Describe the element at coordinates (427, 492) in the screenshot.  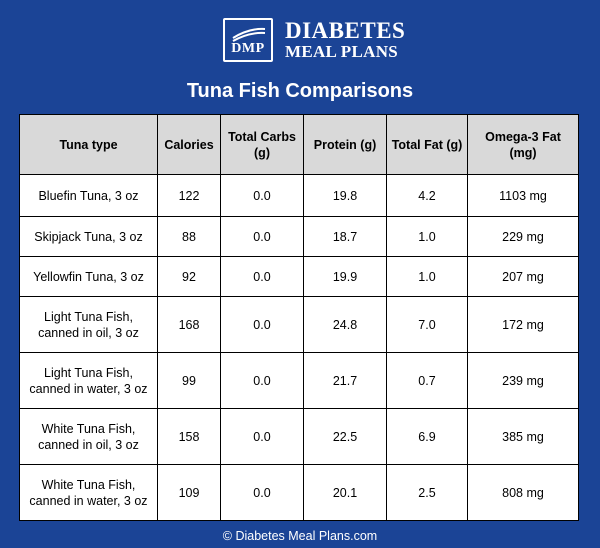
I see `cell-total-fat: 2.5` at that location.